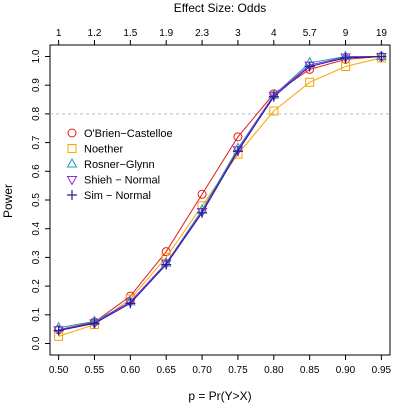  Describe the element at coordinates (8, 201) in the screenshot. I see `y-axis-title: Power` at that location.